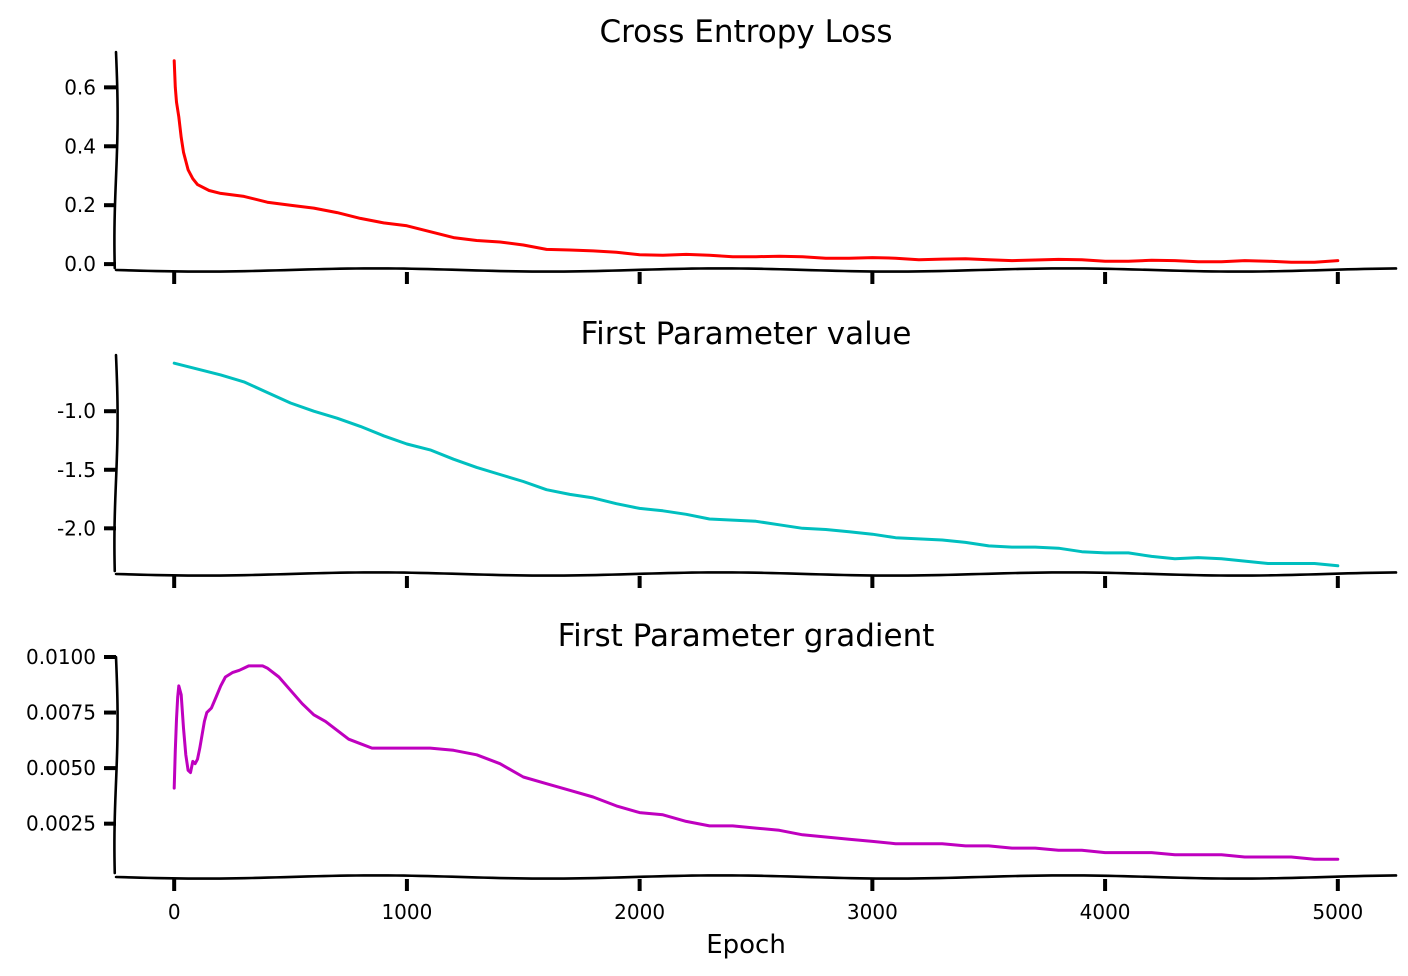  What do you see at coordinates (80, 205) in the screenshot?
I see `loss-y-tick-label: 0.2` at bounding box center [80, 205].